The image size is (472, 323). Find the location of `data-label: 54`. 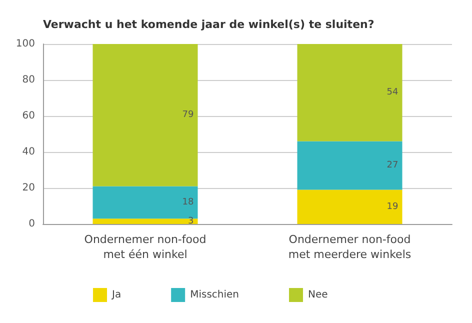

data-label: 54 is located at coordinates (392, 93).